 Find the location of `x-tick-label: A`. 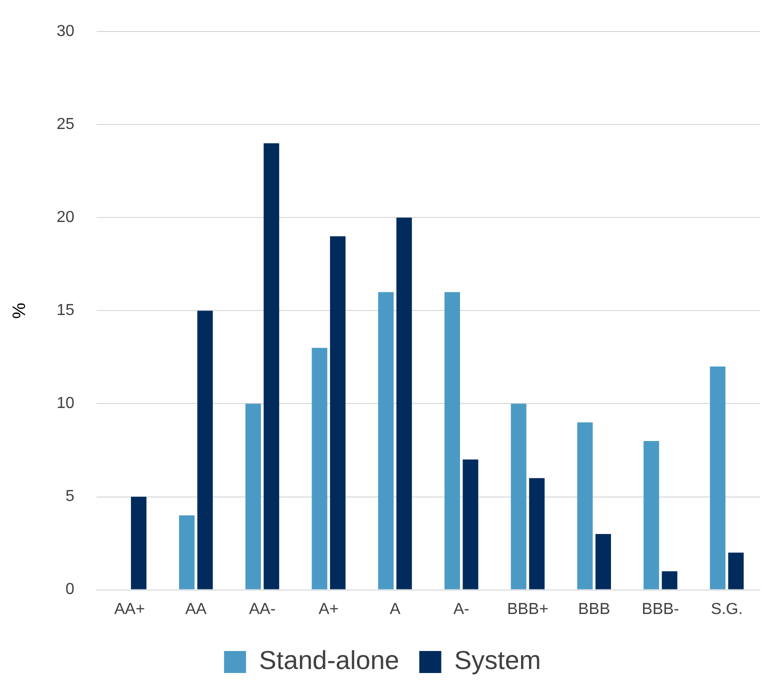

x-tick-label: A is located at coordinates (395, 609).